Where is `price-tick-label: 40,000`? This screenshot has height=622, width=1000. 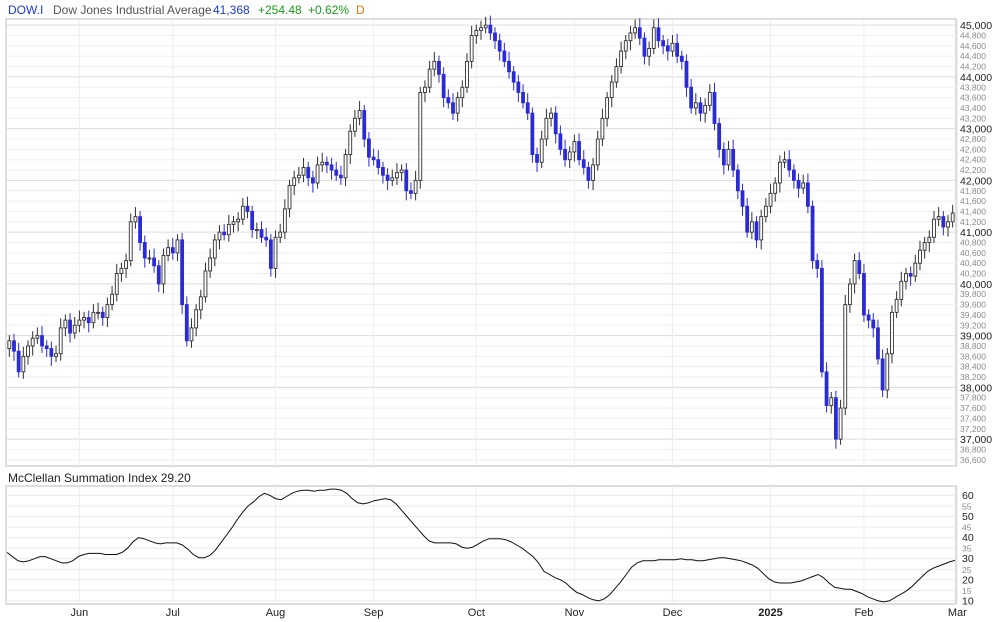 price-tick-label: 40,000 is located at coordinates (976, 285).